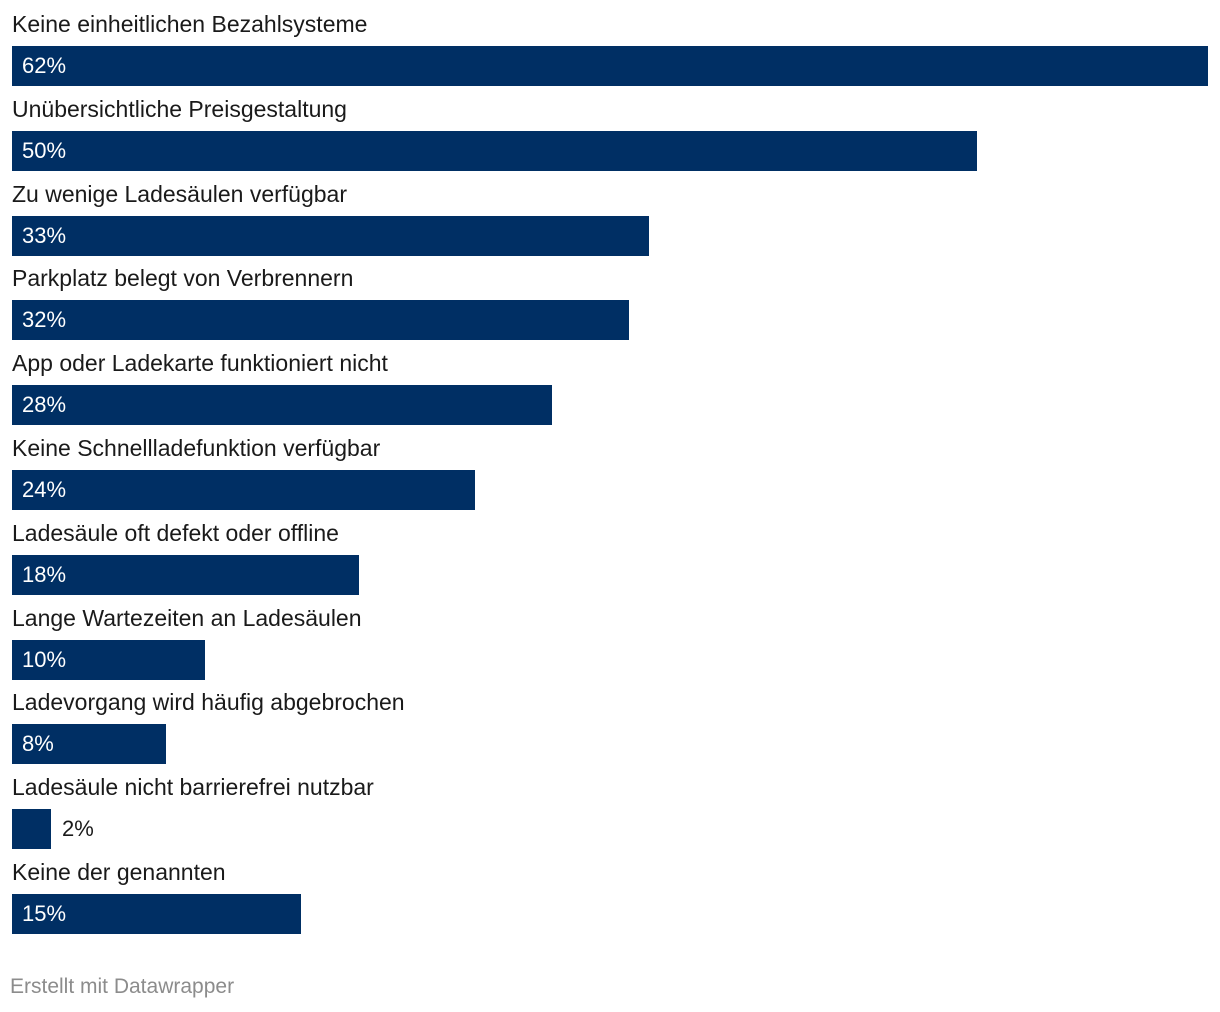 The width and height of the screenshot is (1220, 1012). I want to click on value-label: 8%, so click(38, 744).